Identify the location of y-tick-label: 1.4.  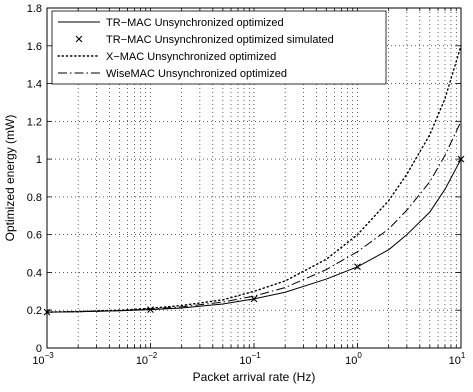
(34, 85).